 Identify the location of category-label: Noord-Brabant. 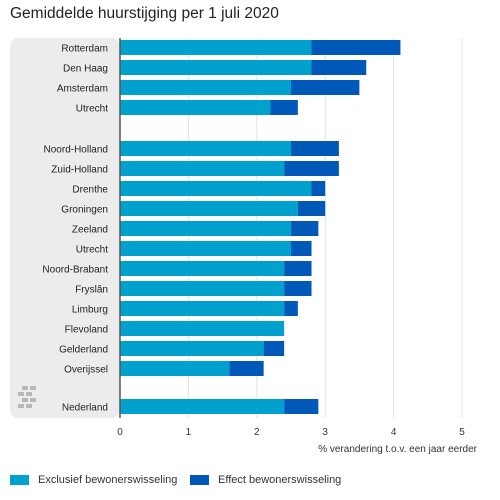
(75, 270).